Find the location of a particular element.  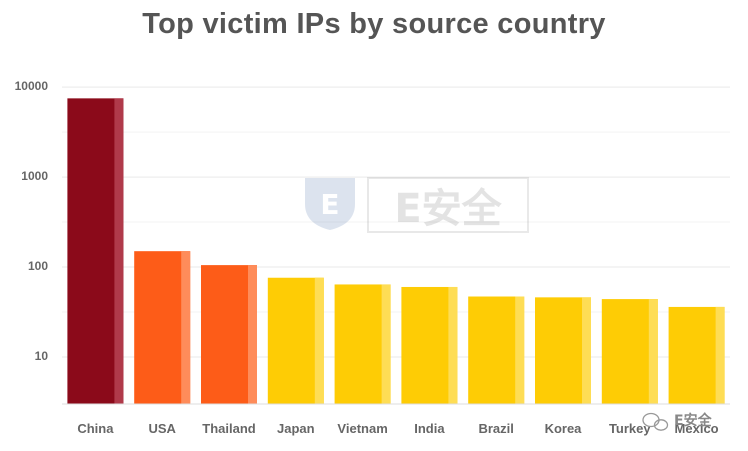

corner-watermark-text: E安全 is located at coordinates (693, 420).